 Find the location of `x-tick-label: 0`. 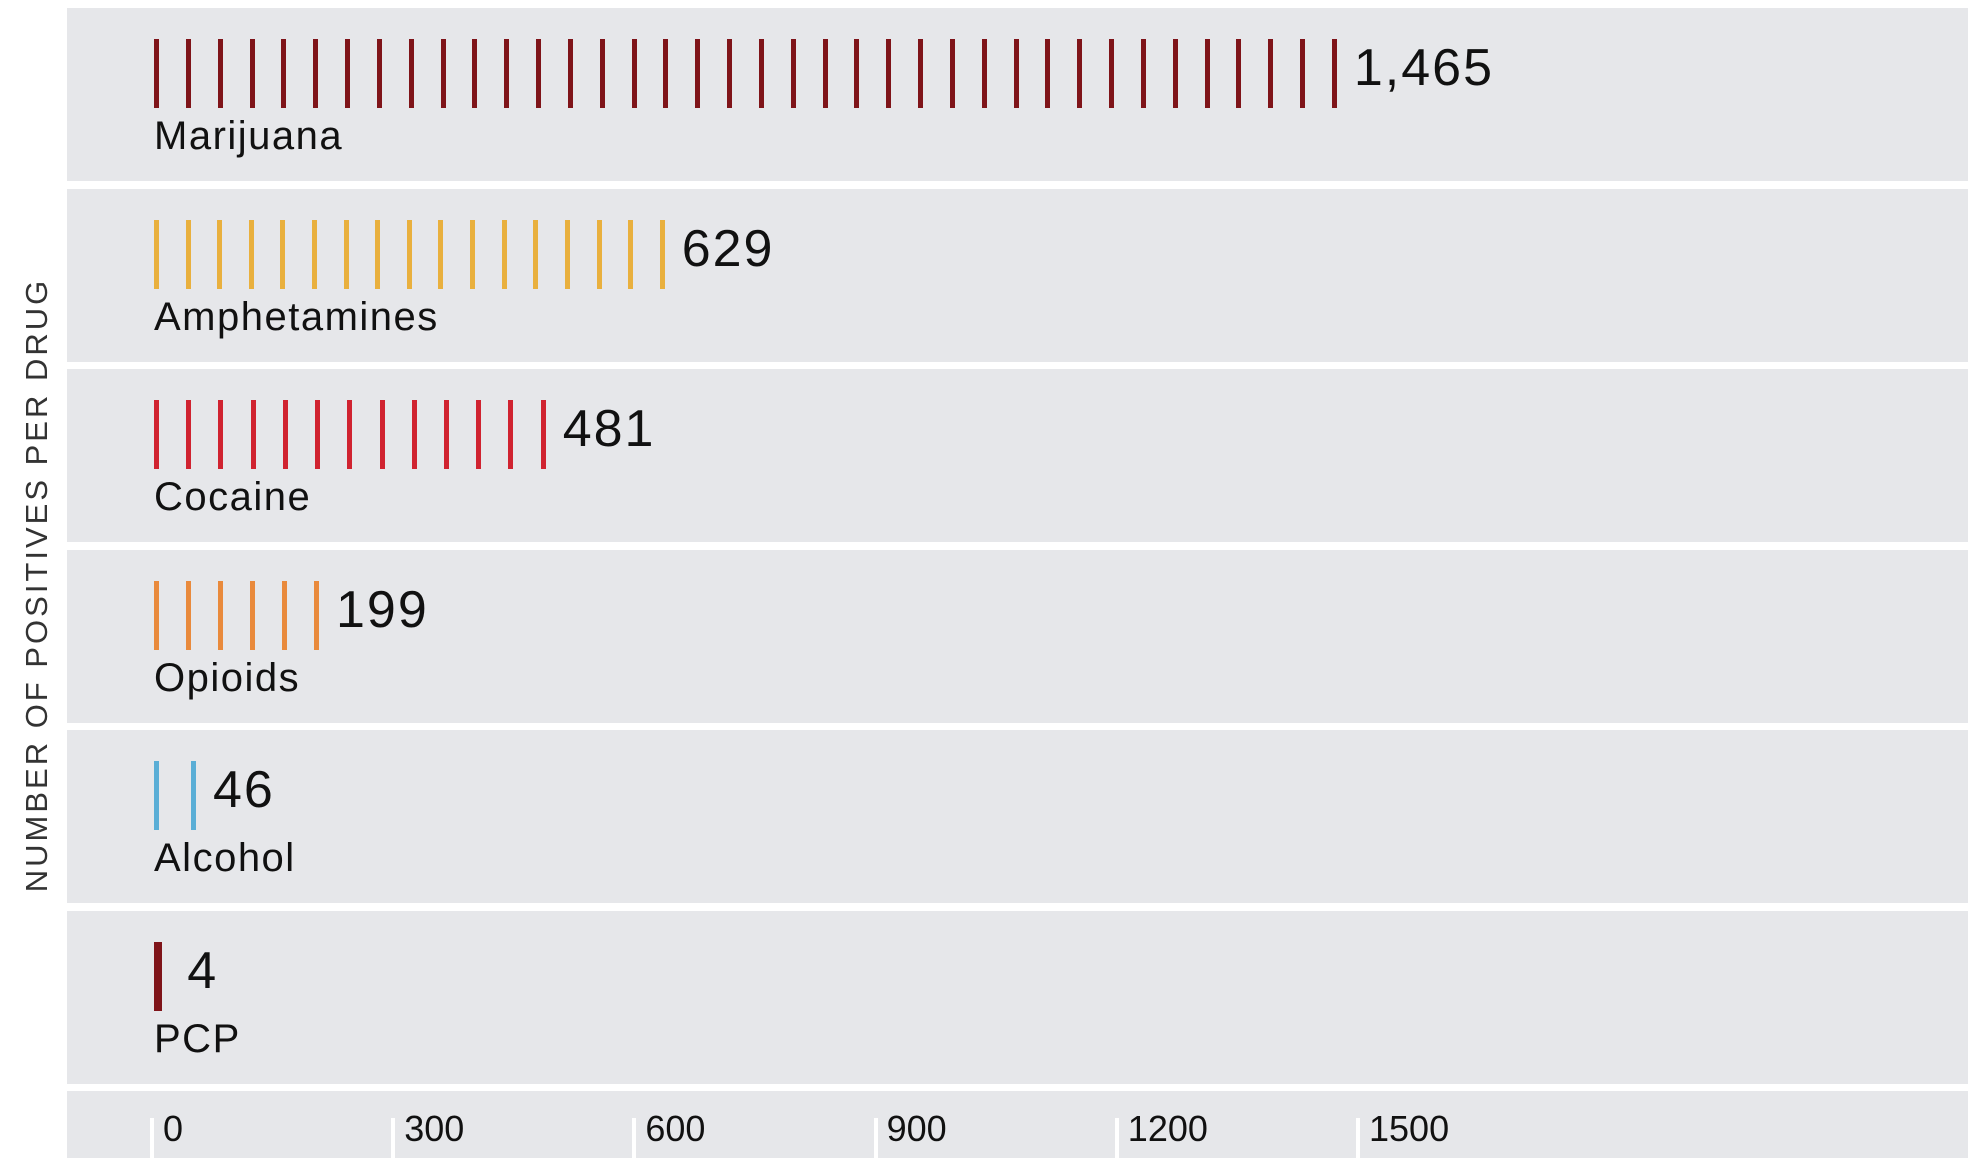

x-tick-label: 0 is located at coordinates (173, 1128).